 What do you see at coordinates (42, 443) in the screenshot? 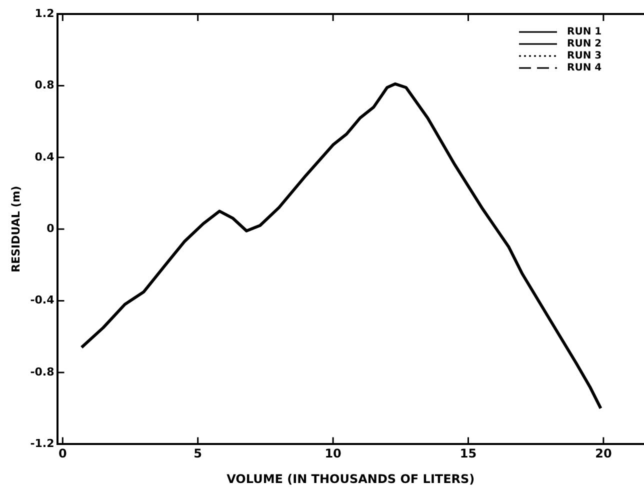
I see `y-tick-label: -1.2` at bounding box center [42, 443].